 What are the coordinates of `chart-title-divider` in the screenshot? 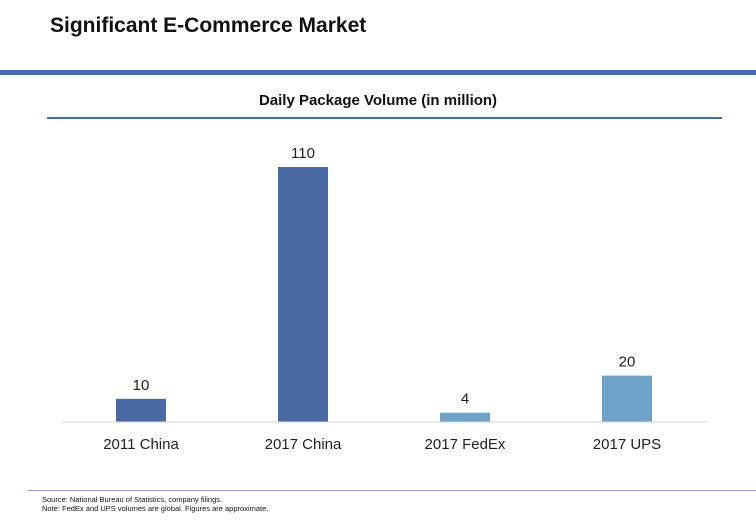 It's located at (384, 118).